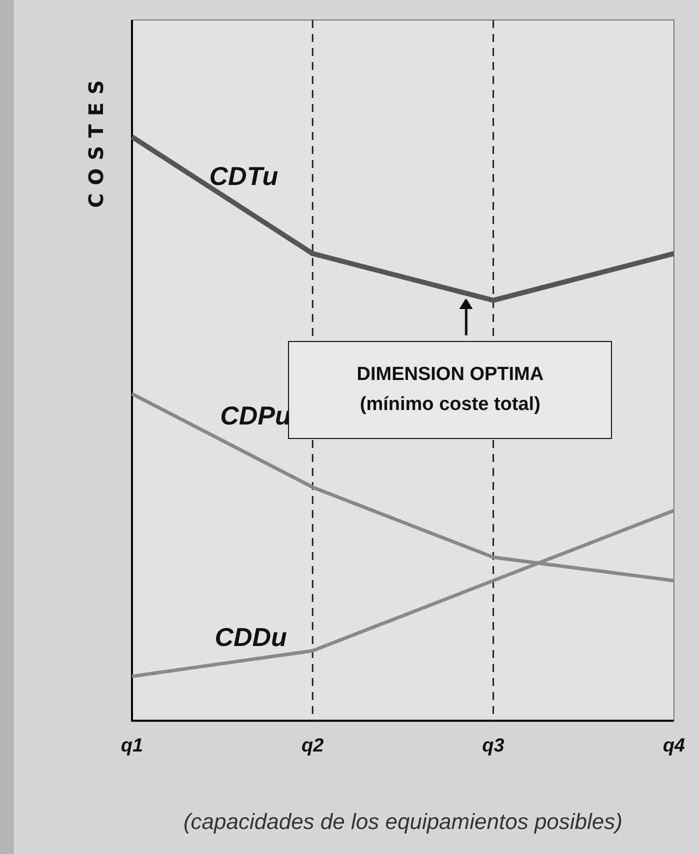  Describe the element at coordinates (493, 745) in the screenshot. I see `x-tick-label: q3` at that location.